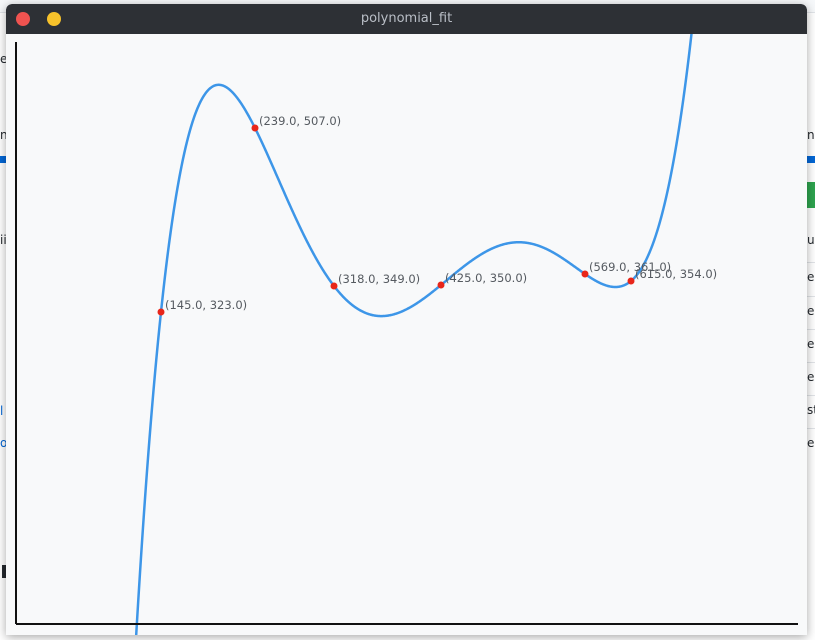 The image size is (815, 640). What do you see at coordinates (811, 410) in the screenshot?
I see `background-text-fragment: st` at bounding box center [811, 410].